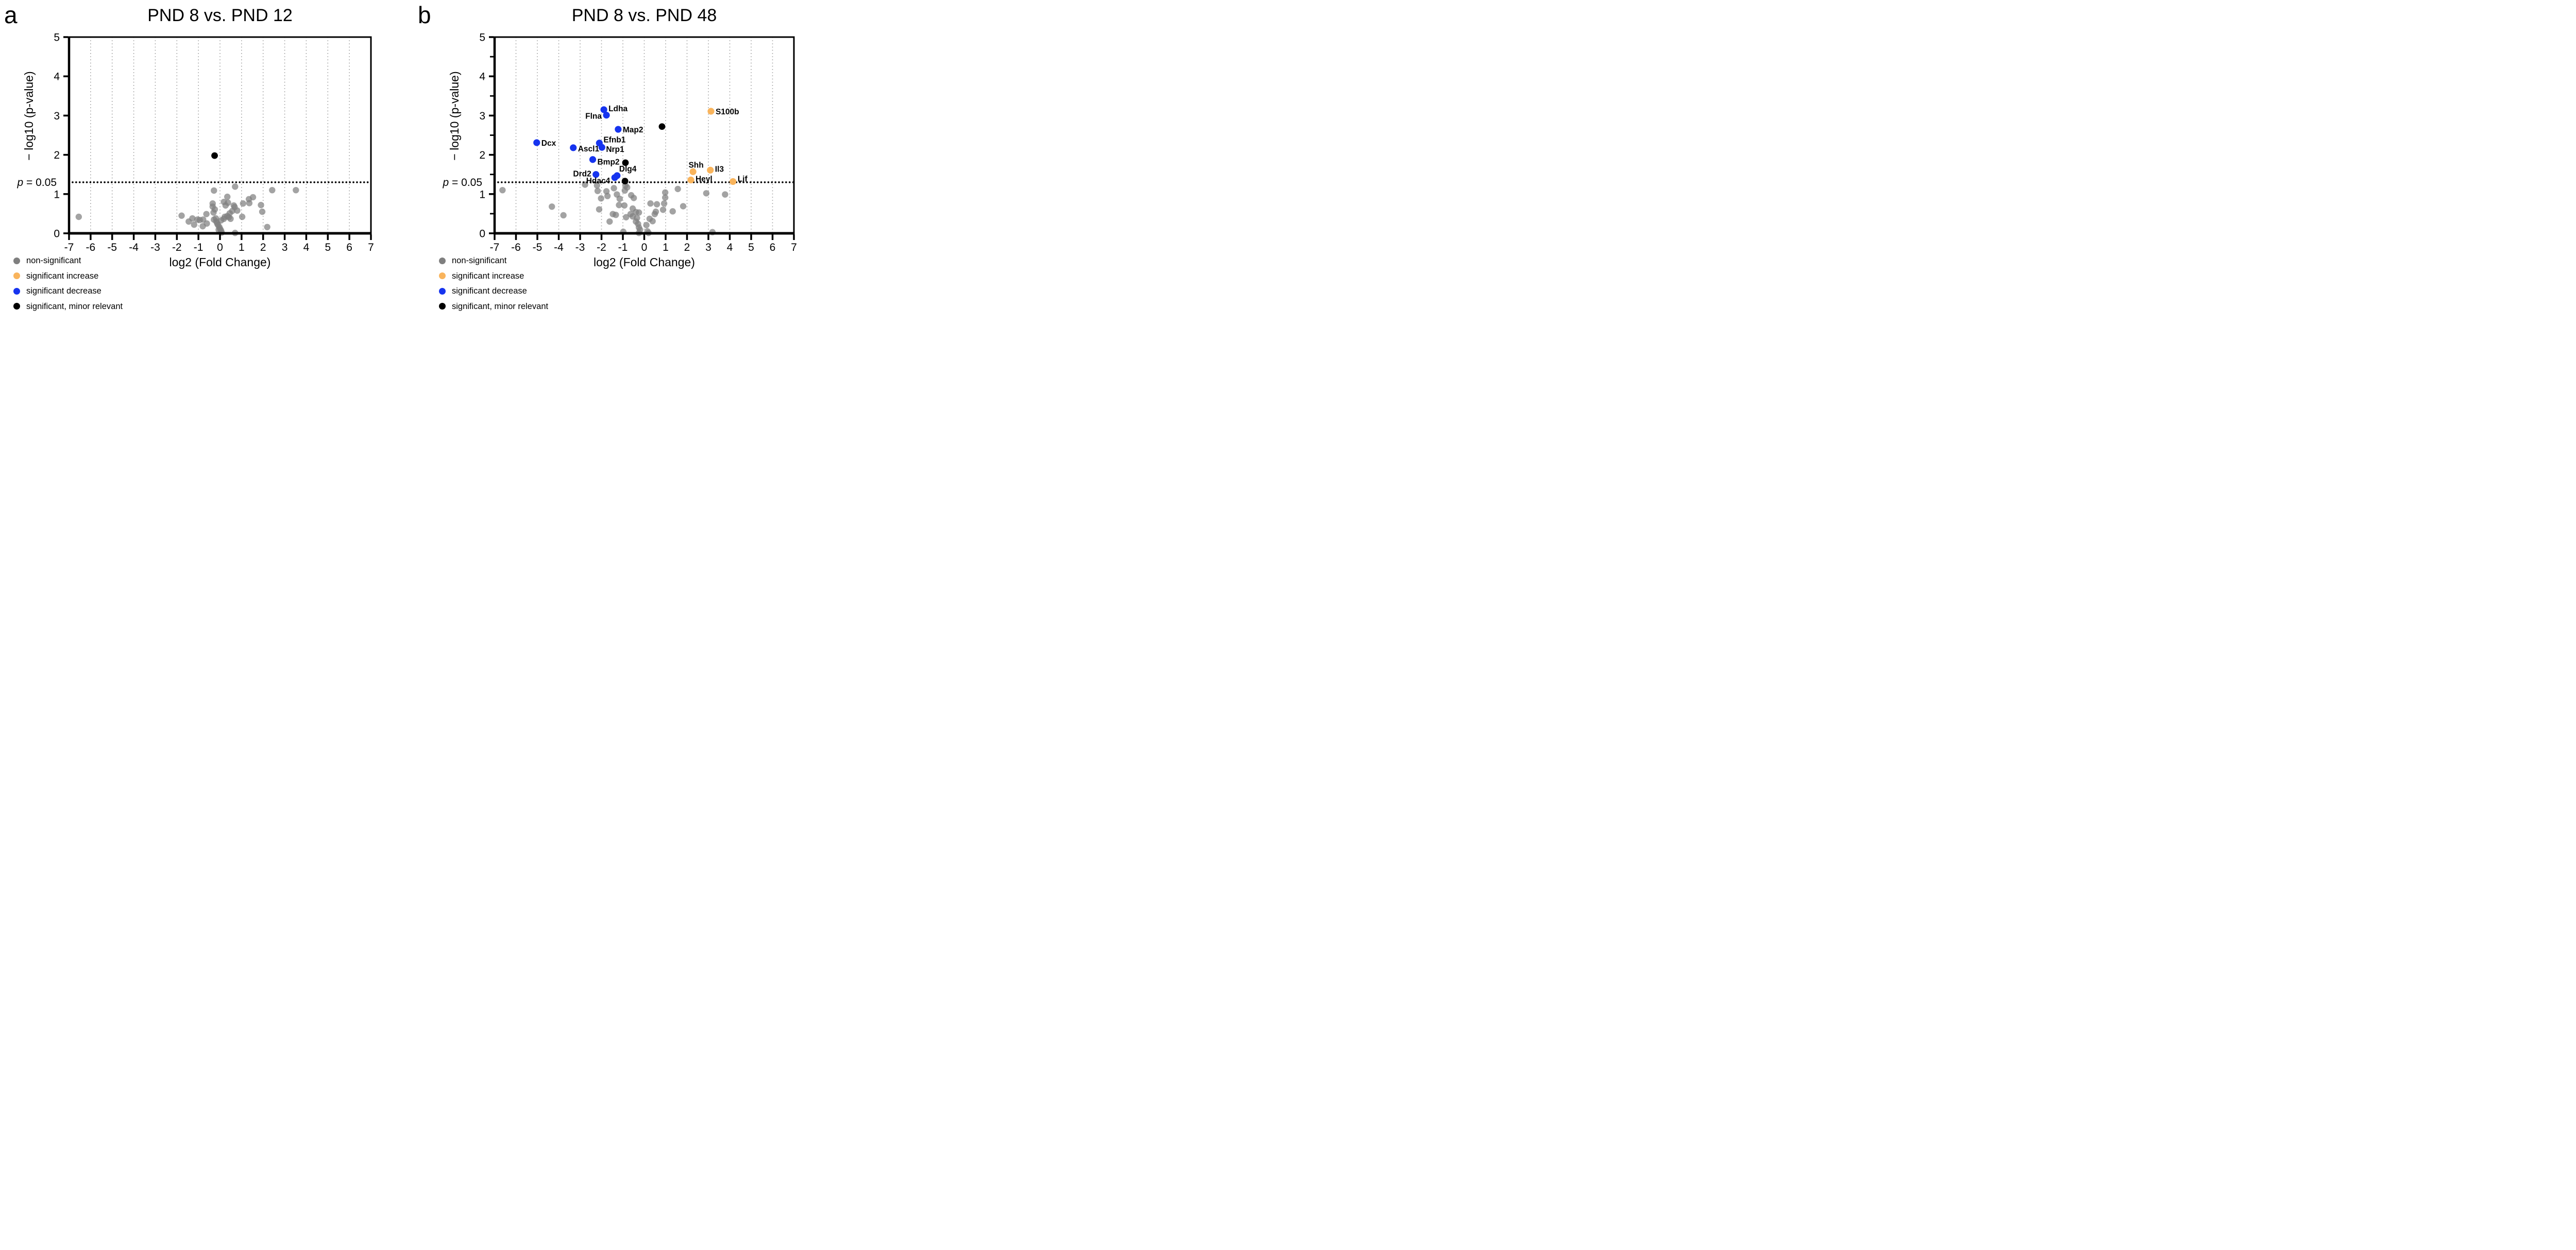 This screenshot has height=1250, width=2576. What do you see at coordinates (463, 183) in the screenshot?
I see `p-threshold-label: p = 0.05` at bounding box center [463, 183].